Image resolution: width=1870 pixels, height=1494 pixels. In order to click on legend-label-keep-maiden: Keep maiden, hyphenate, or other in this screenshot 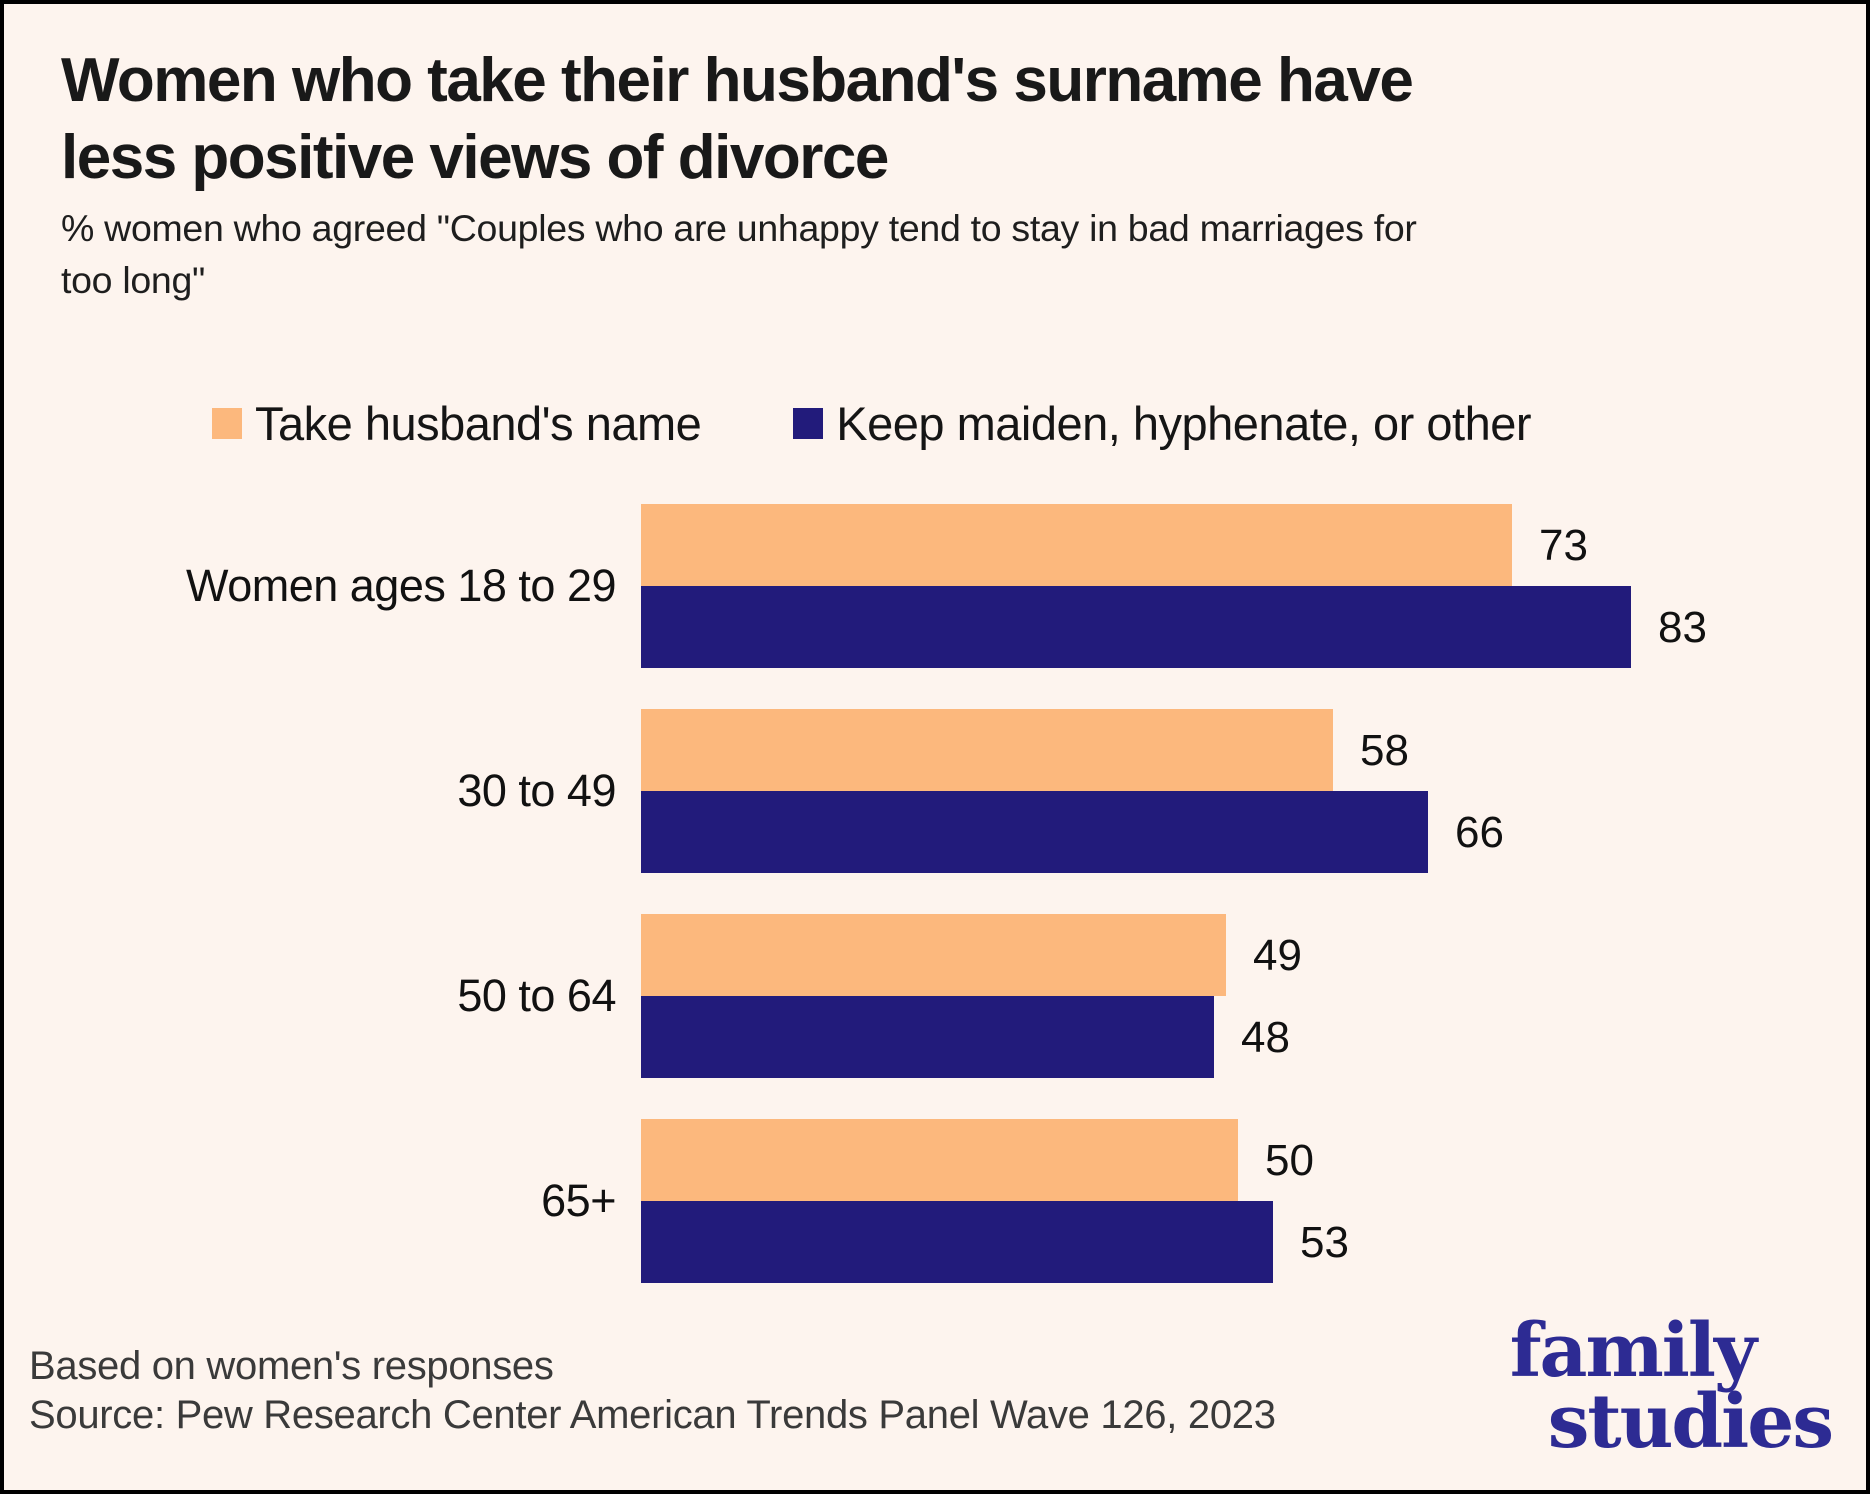, I will do `click(1183, 423)`.